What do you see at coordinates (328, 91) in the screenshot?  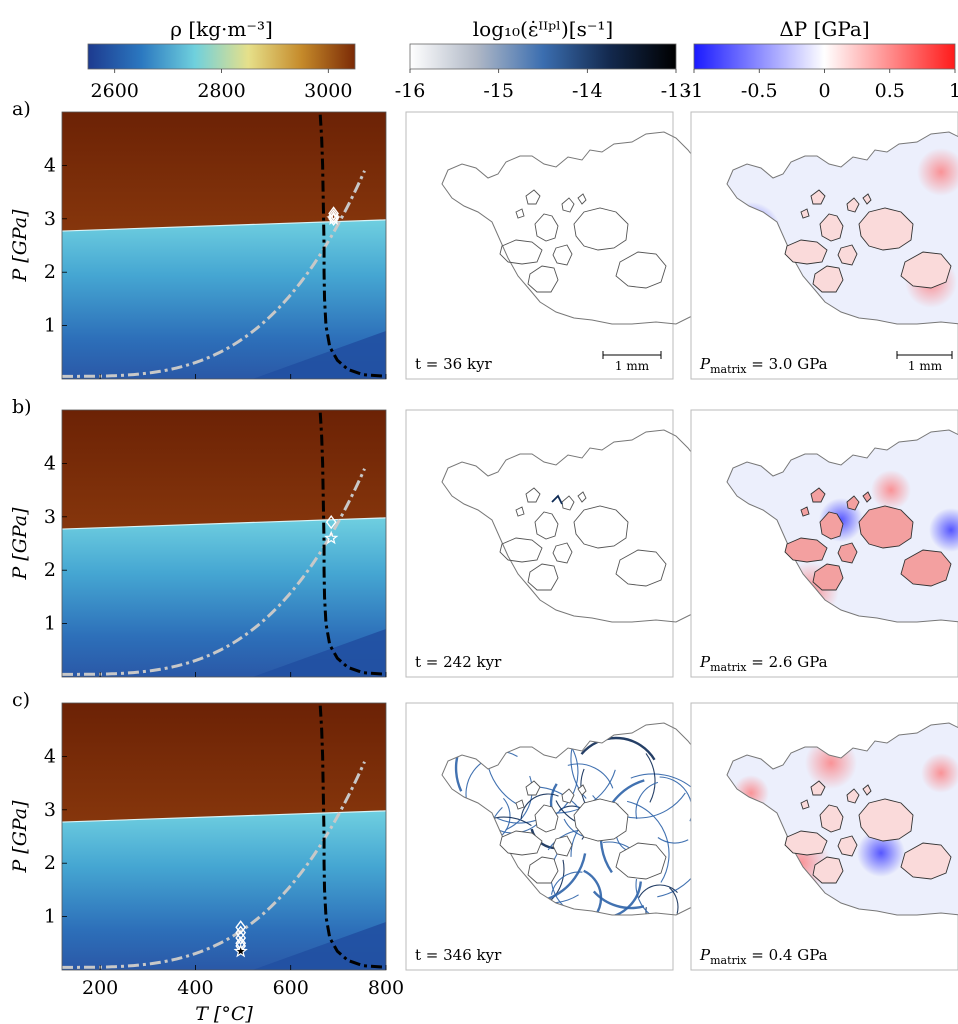 I see `density-colorbar-tick-label: 3000` at bounding box center [328, 91].